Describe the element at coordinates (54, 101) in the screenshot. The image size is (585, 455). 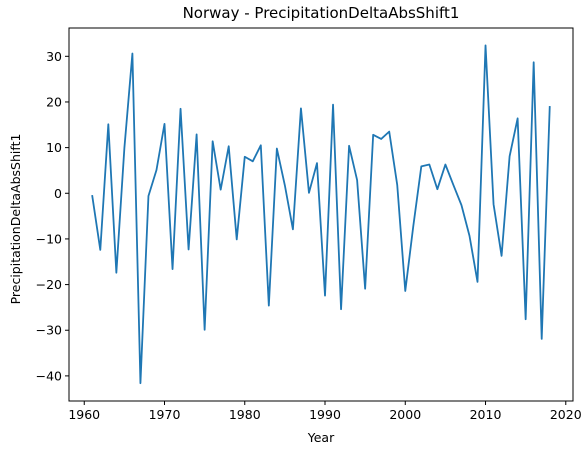
I see `y-tick-label: 20` at that location.